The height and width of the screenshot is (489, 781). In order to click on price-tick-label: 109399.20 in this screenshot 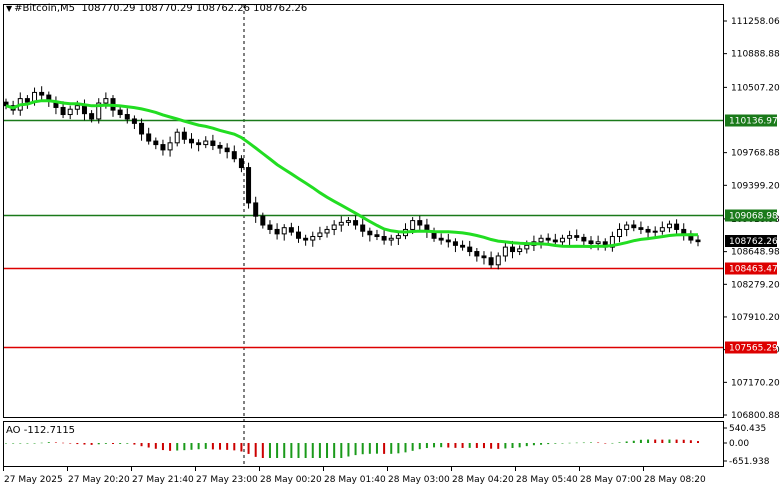, I will do `click(755, 186)`.